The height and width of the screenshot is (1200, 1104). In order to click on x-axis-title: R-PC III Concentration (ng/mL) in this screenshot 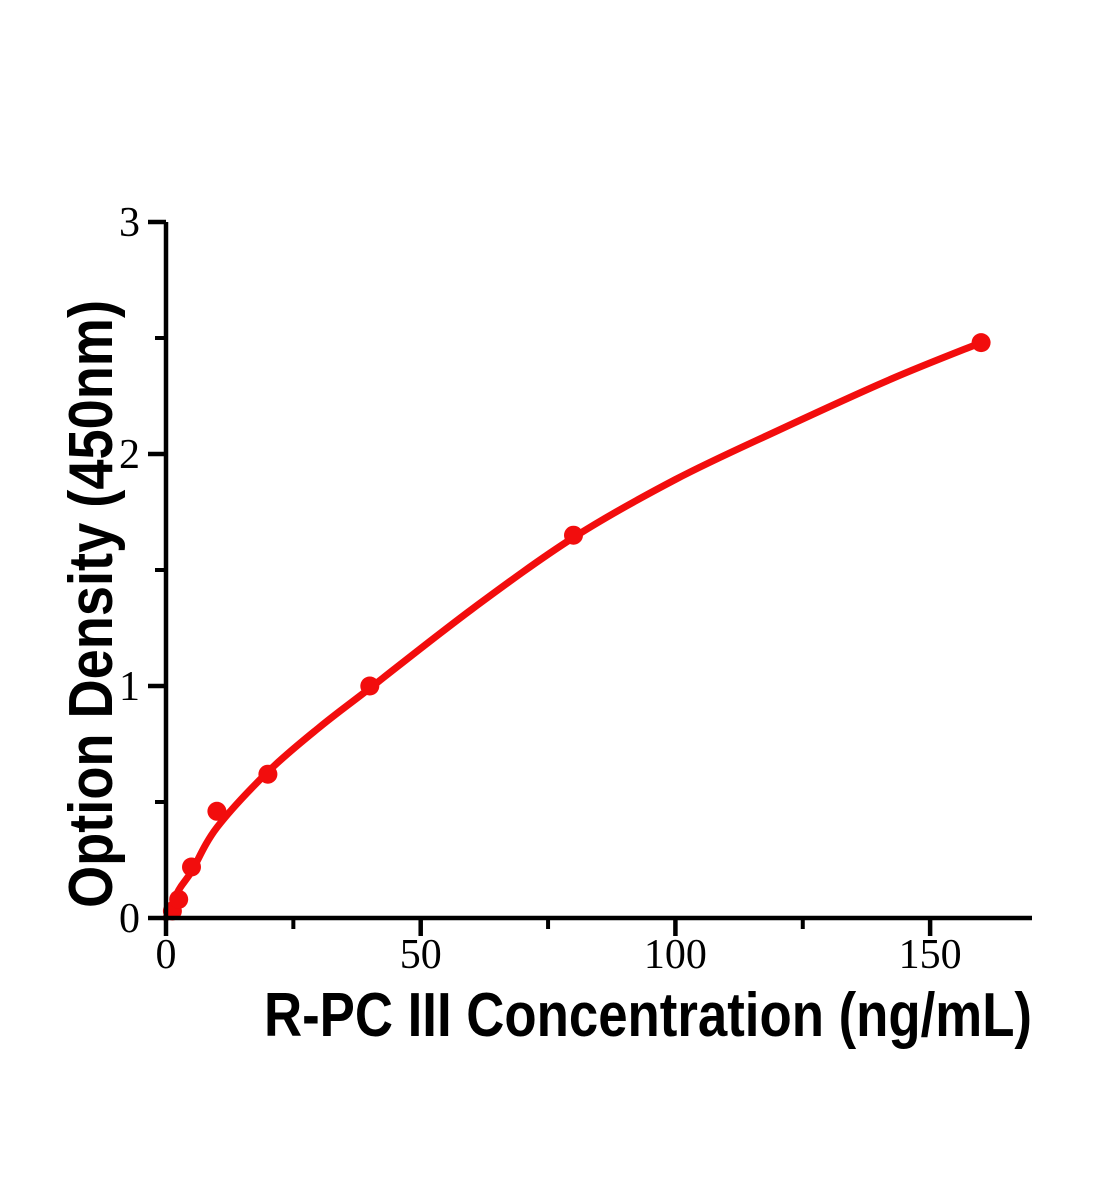, I will do `click(648, 1015)`.